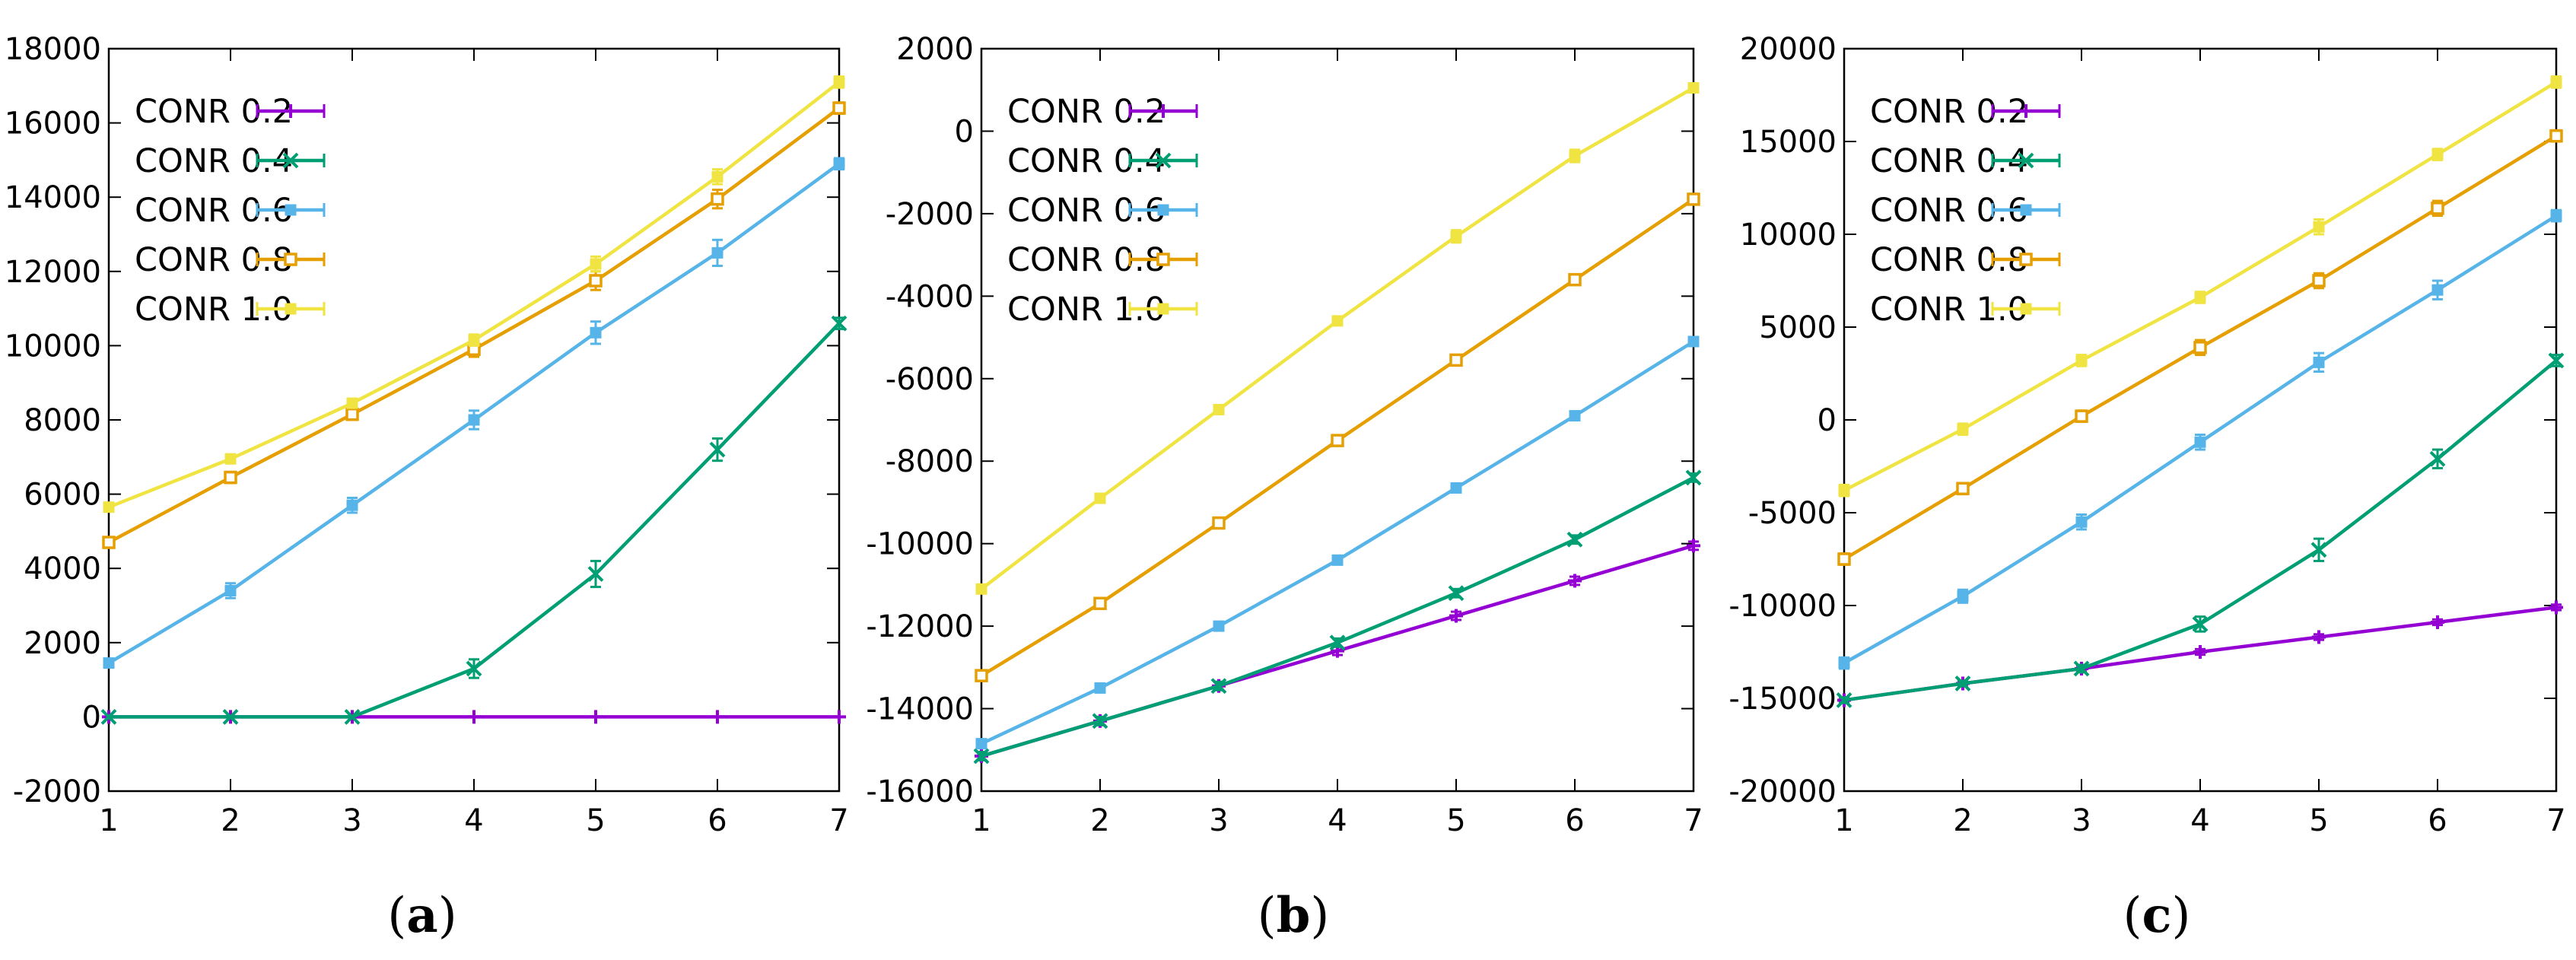 This screenshot has width=2576, height=960. What do you see at coordinates (2157, 915) in the screenshot?
I see `panel-caption-c: (c)` at bounding box center [2157, 915].